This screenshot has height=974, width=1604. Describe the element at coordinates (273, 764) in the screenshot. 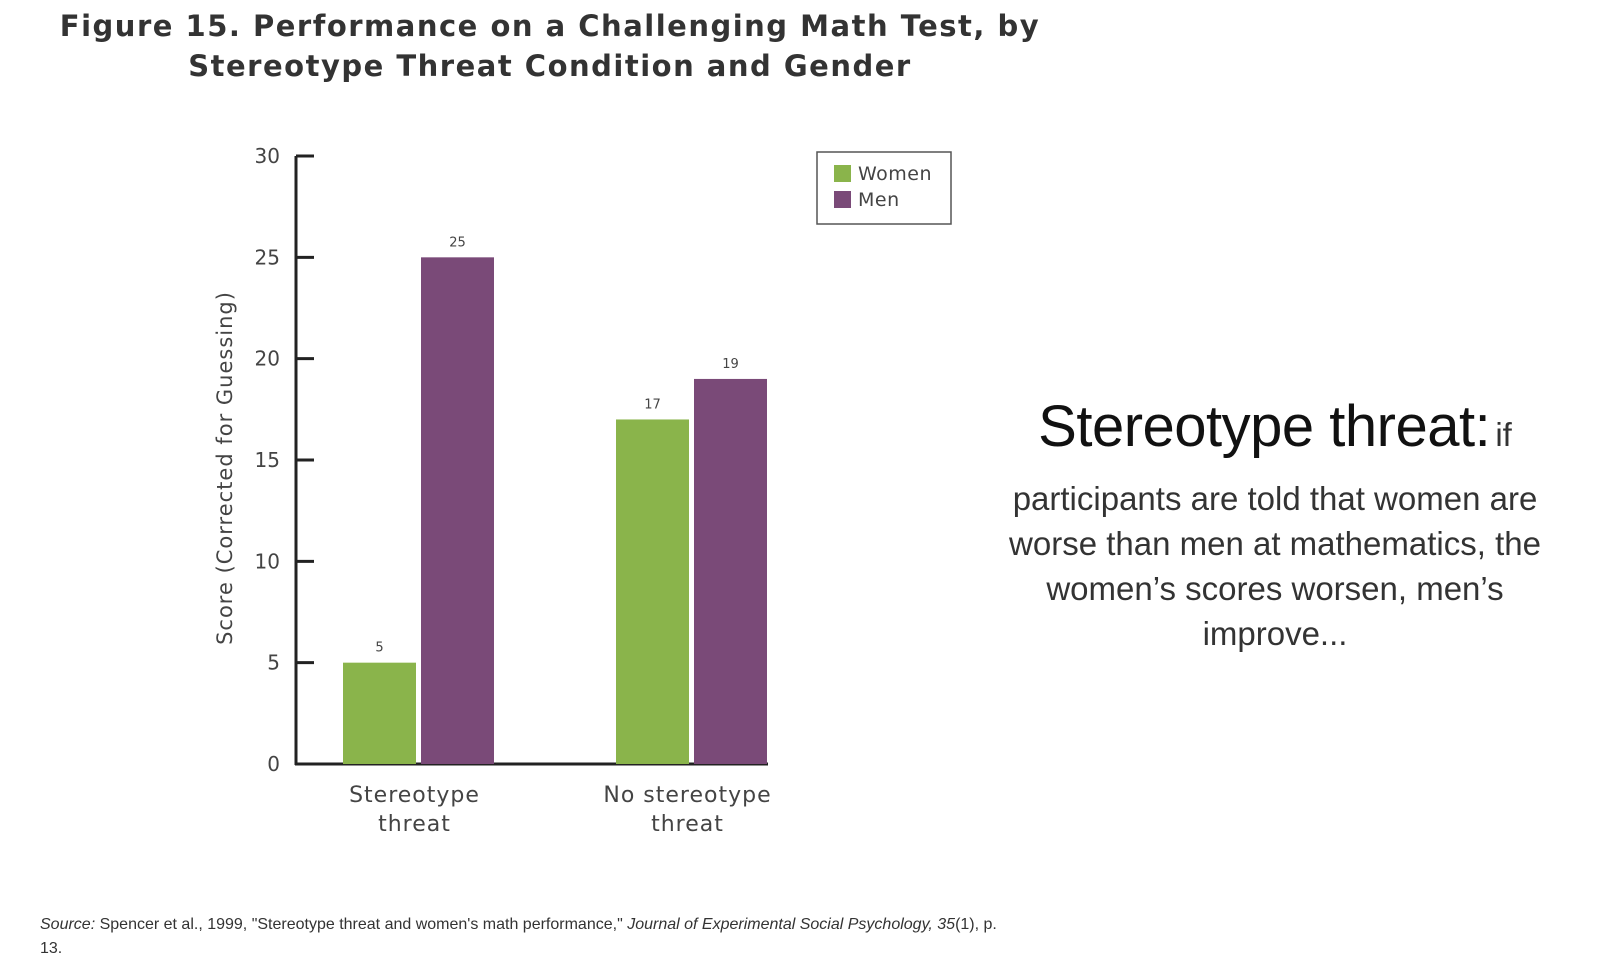

I see `y-tick-label: 0` at that location.